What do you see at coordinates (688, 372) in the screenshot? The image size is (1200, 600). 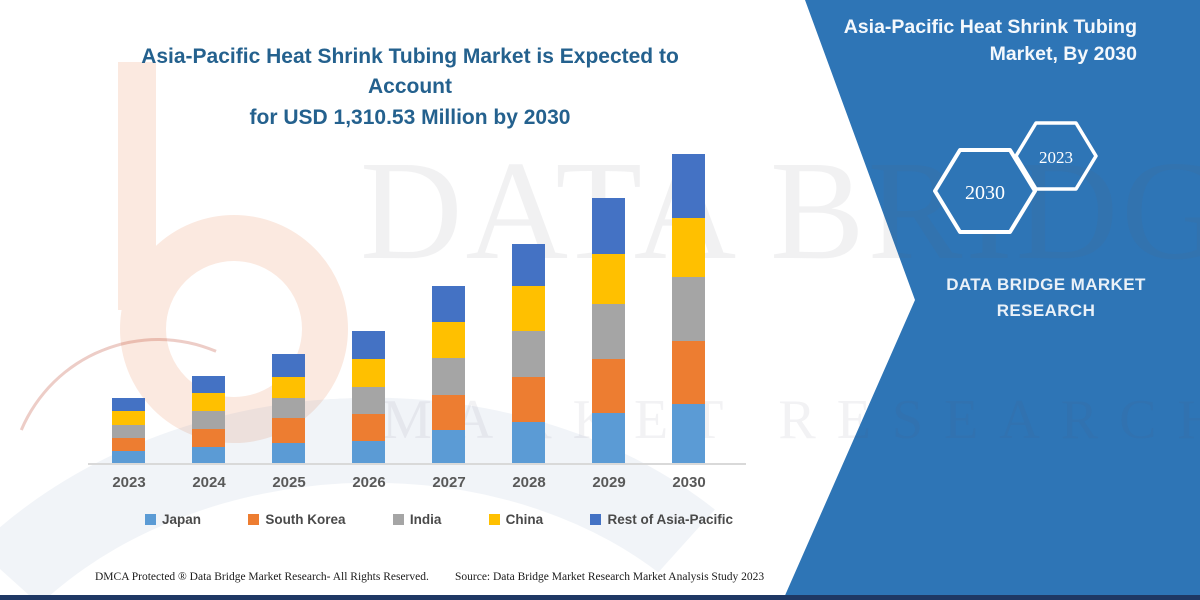 I see `bar-2030-segment-south-korea` at bounding box center [688, 372].